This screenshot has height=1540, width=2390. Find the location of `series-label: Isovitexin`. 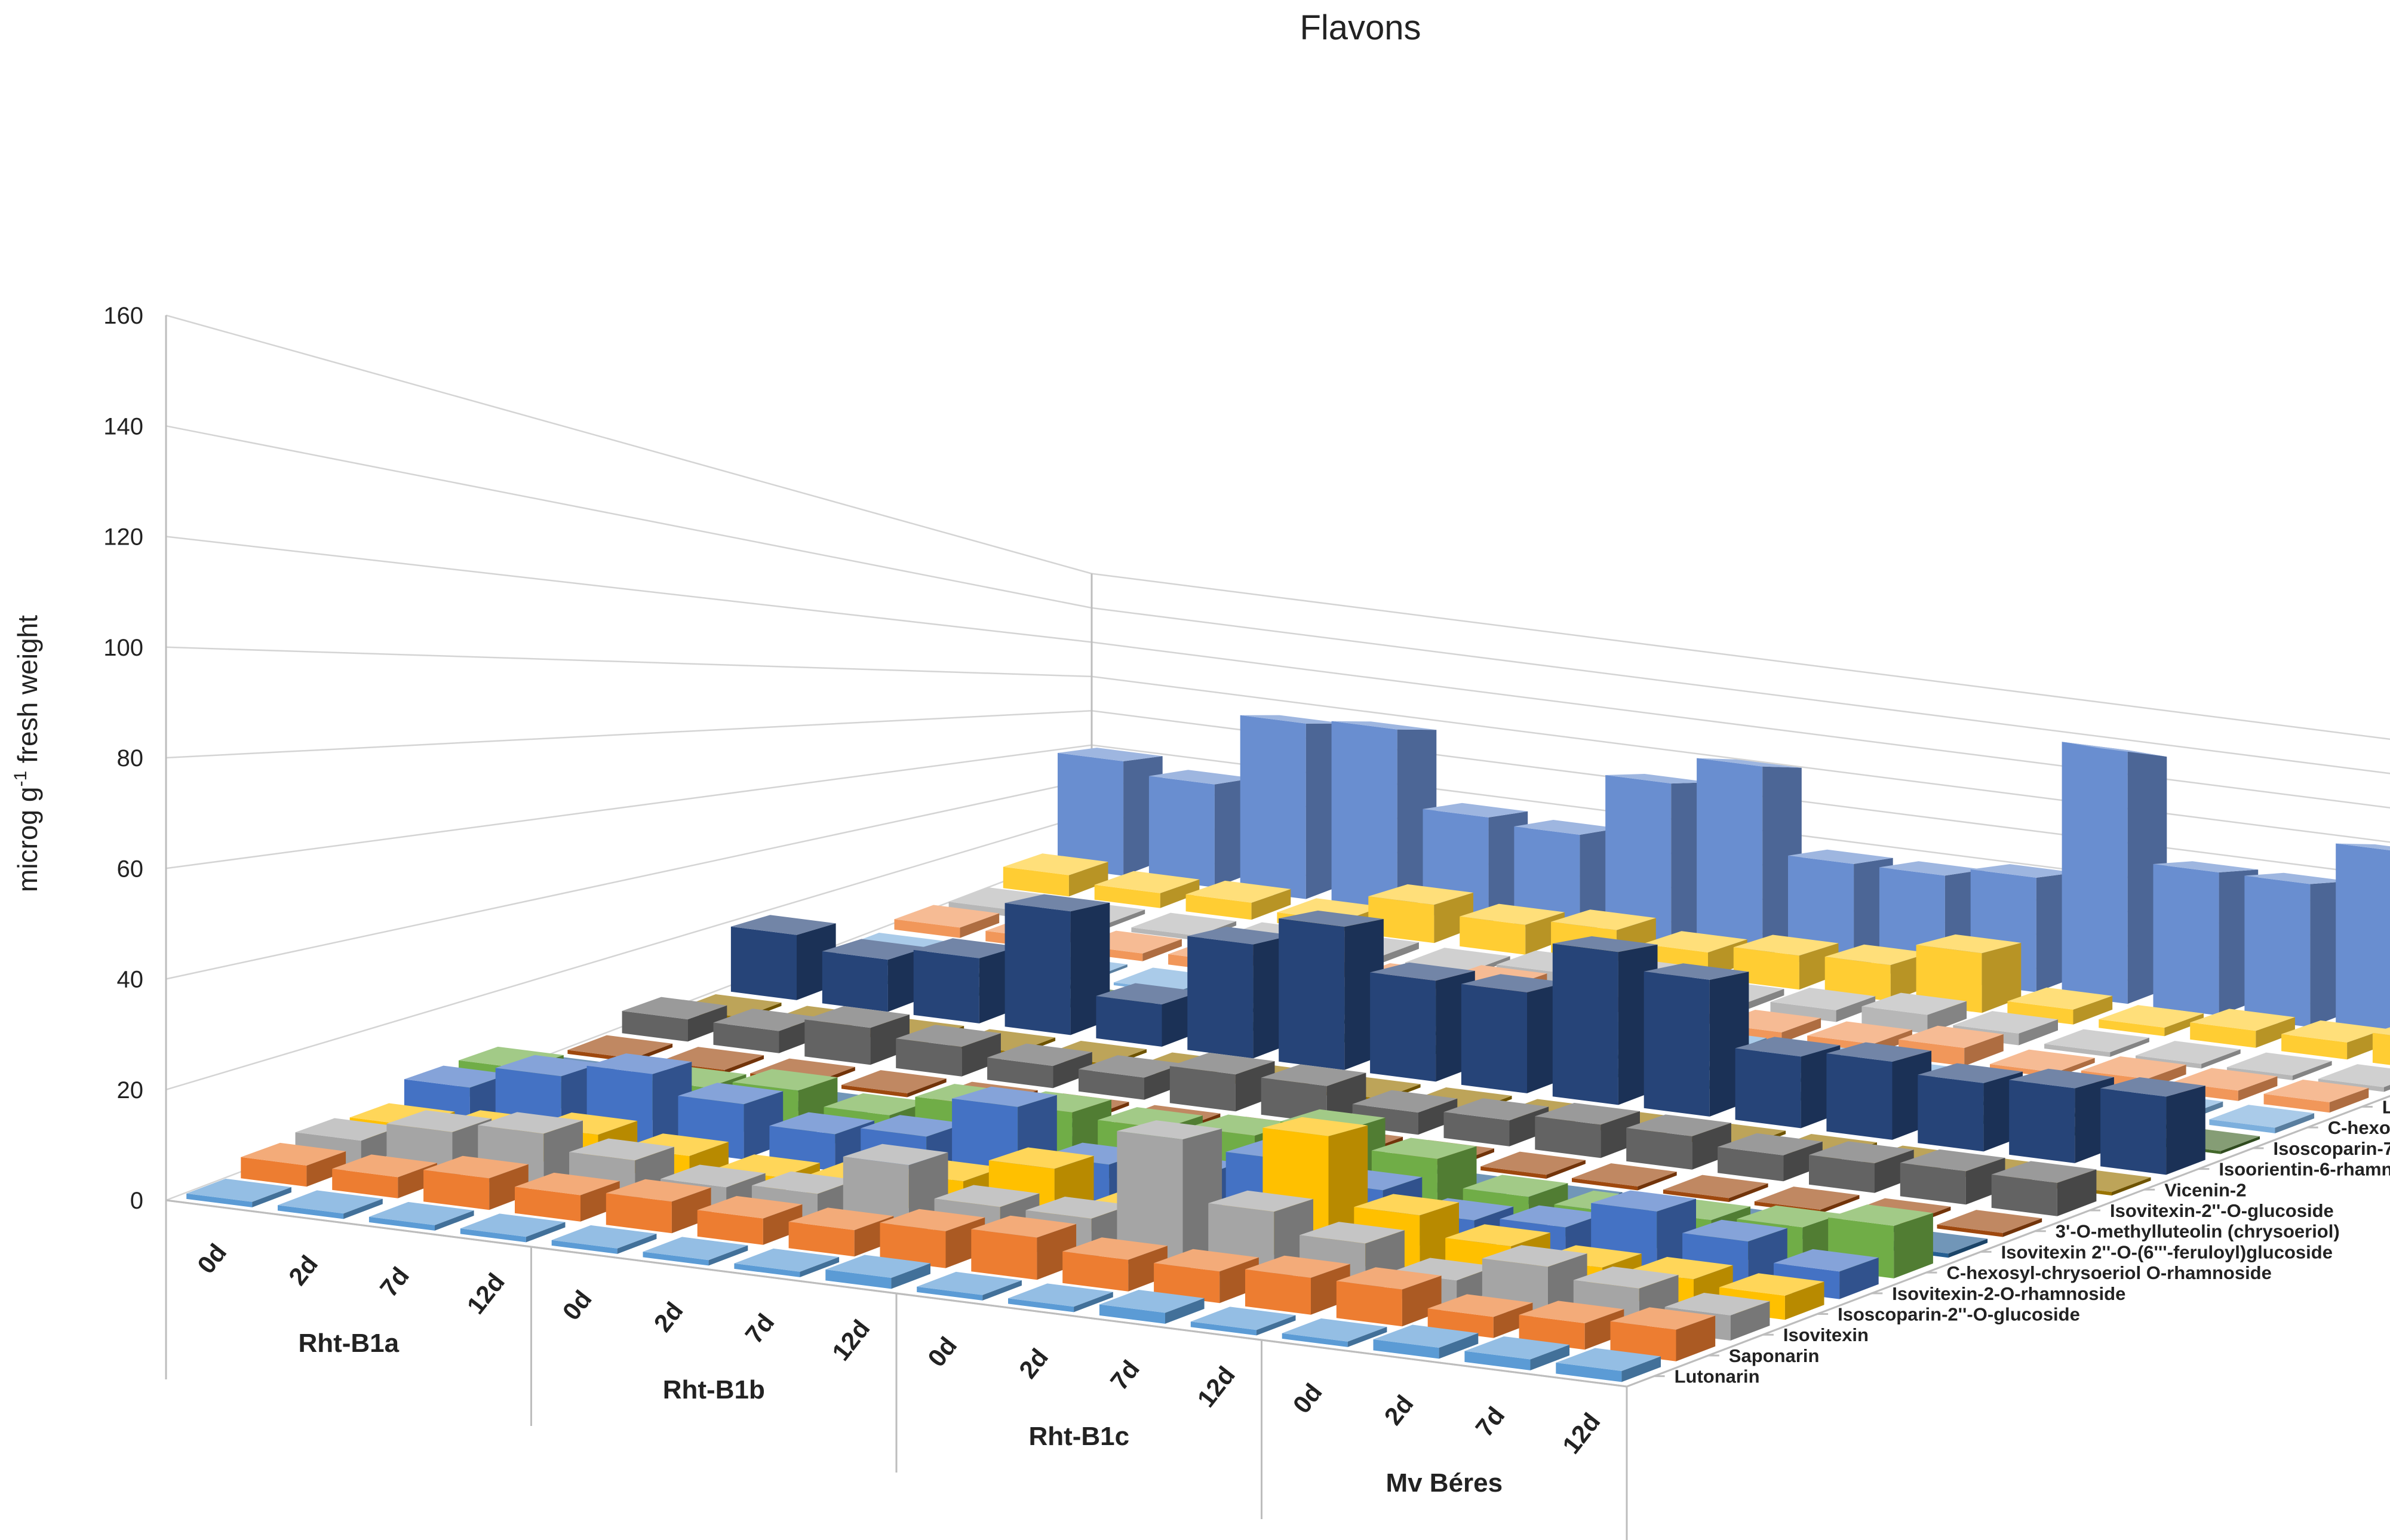

series-label: Isovitexin is located at coordinates (1826, 1334).